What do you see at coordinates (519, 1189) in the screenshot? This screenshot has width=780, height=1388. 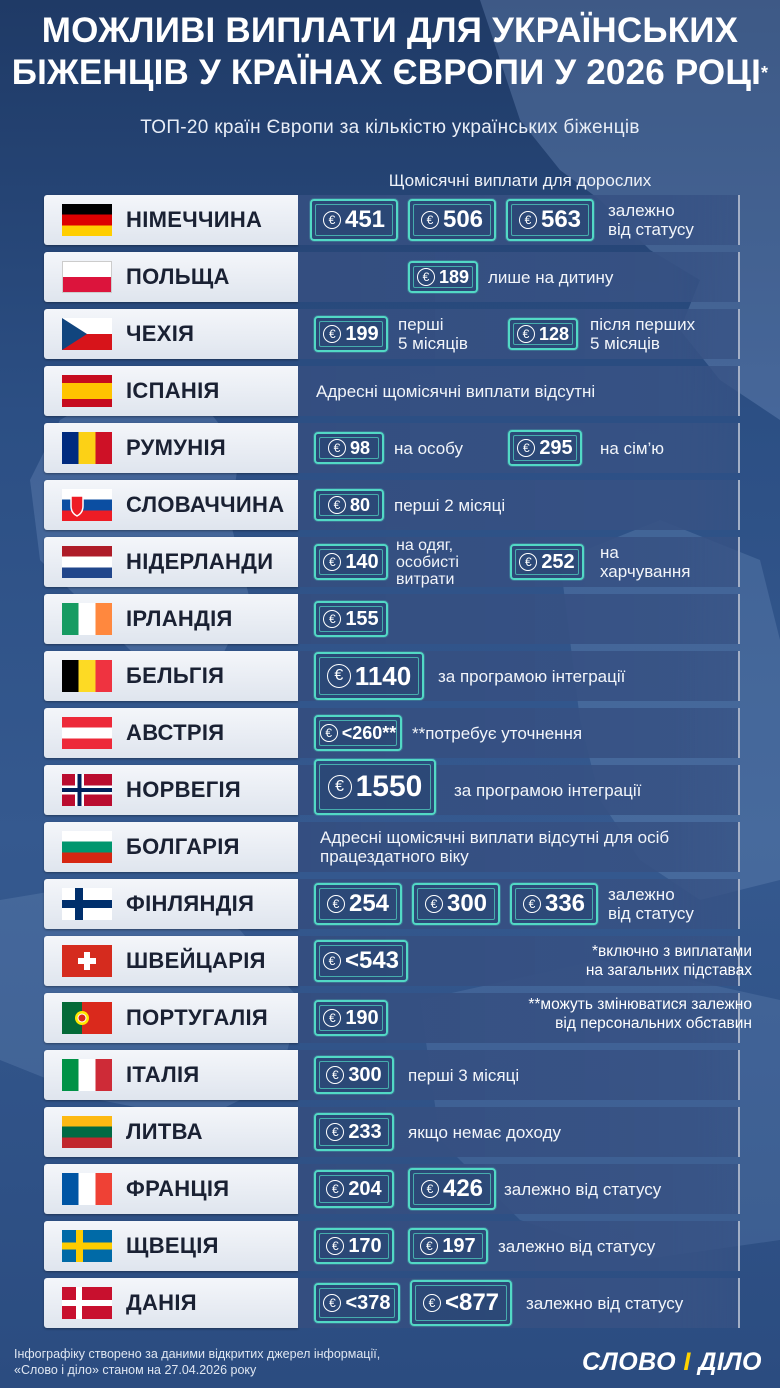 I see `payment-cell: €204 €426 залежно від статусу` at bounding box center [519, 1189].